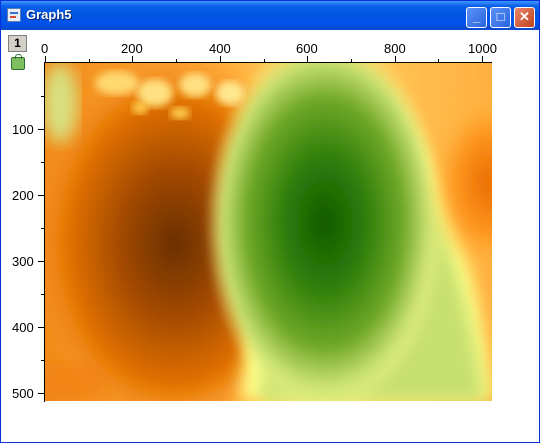  I want to click on x-tick-label: 400, so click(220, 48).